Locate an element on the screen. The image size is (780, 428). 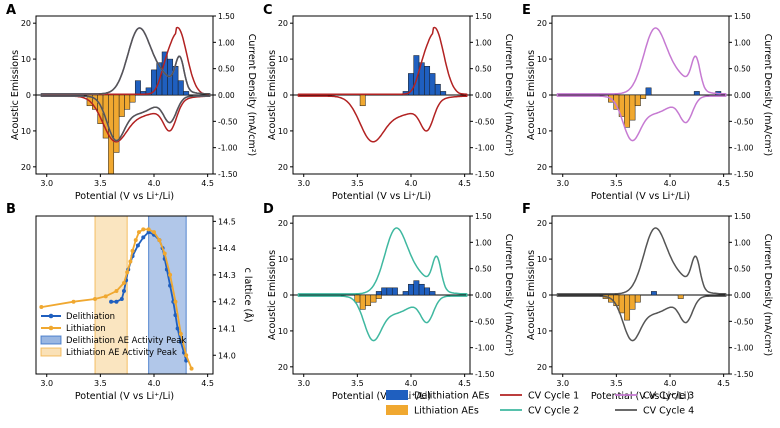
y2-tick-label: 14.1 is located at coordinates (227, 328).